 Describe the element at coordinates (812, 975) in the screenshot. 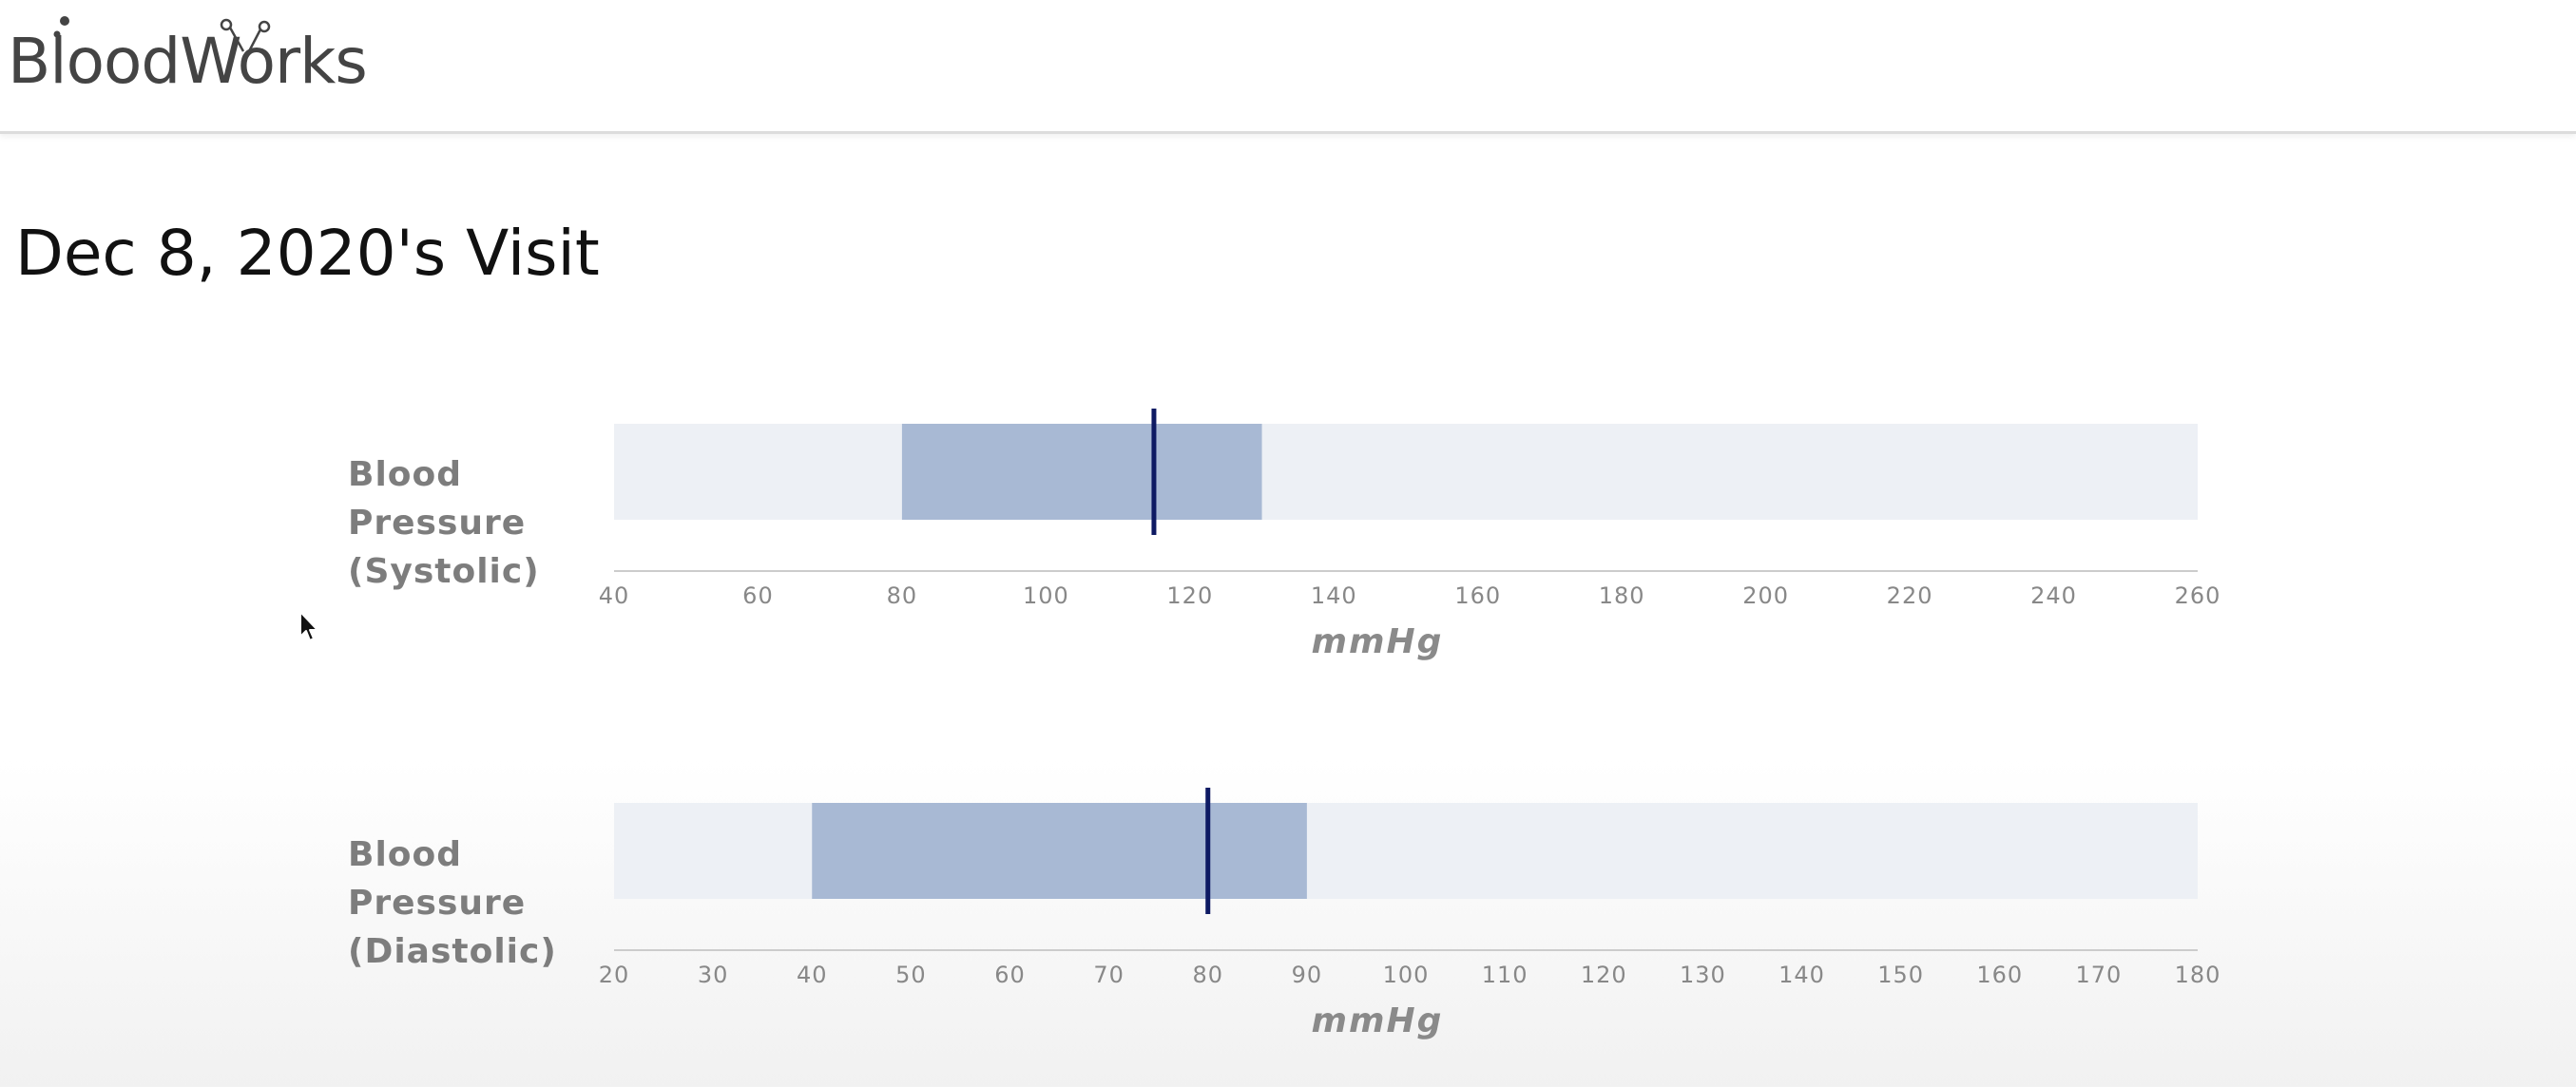

I see `diastolic-tick-label: 40` at that location.